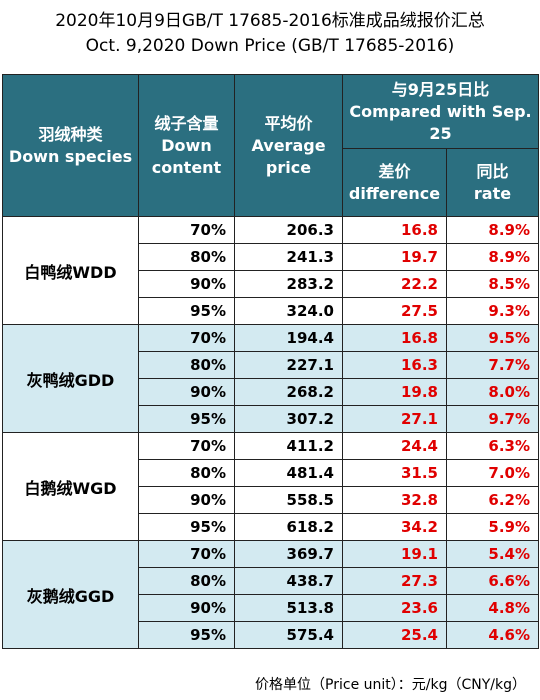 The height and width of the screenshot is (700, 540). Describe the element at coordinates (288, 473) in the screenshot. I see `average-price-cell: 481.4` at that location.